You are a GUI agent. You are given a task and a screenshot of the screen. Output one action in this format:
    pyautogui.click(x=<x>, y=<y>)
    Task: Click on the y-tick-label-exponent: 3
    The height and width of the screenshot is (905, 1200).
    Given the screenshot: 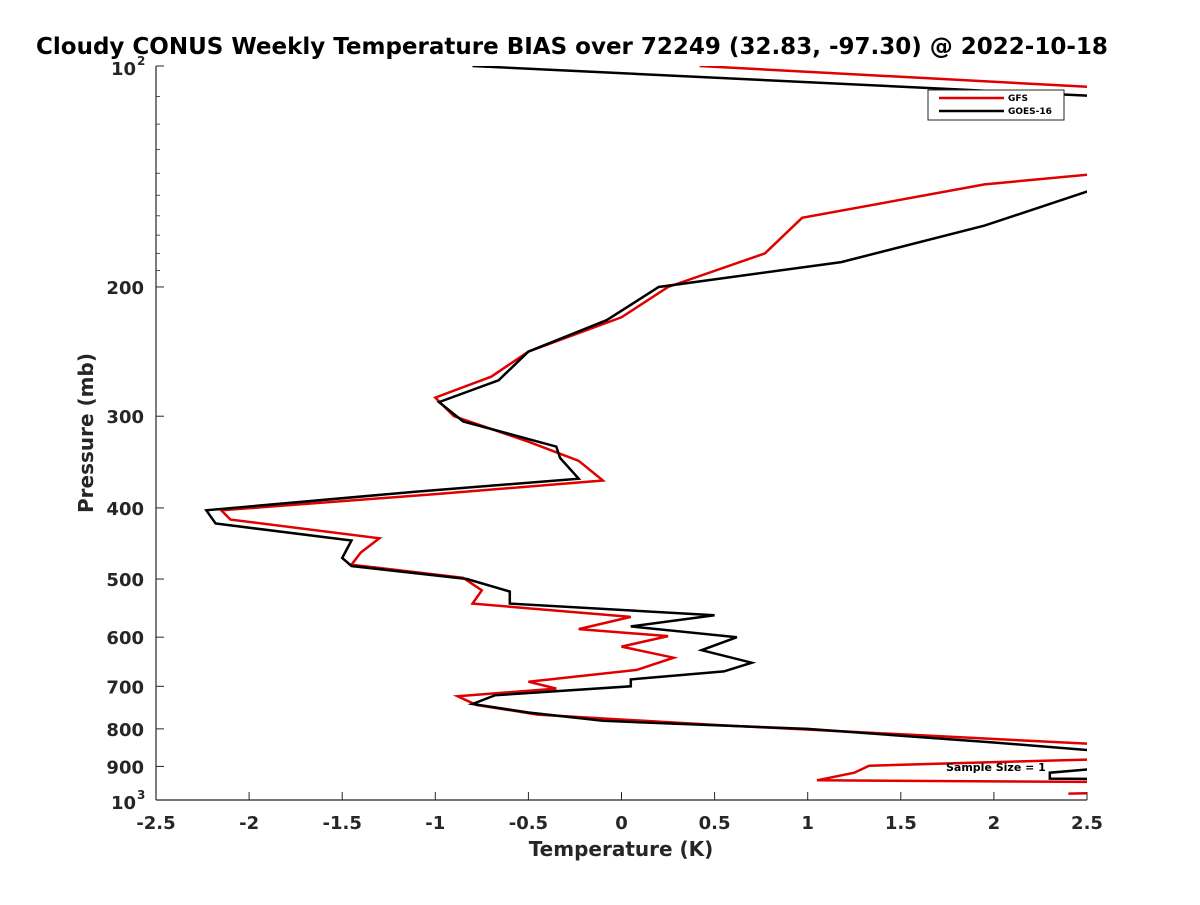 What is the action you would take?
    pyautogui.click(x=141, y=795)
    